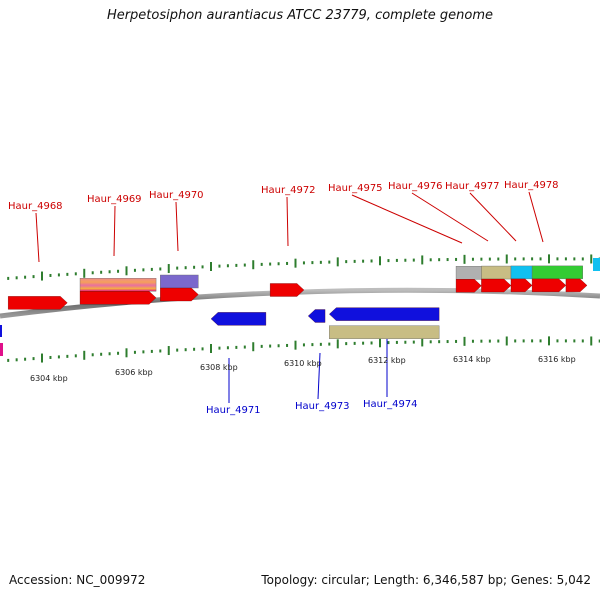  What do you see at coordinates (294, 307) in the screenshot?
I see `gene-arrows` at bounding box center [294, 307].